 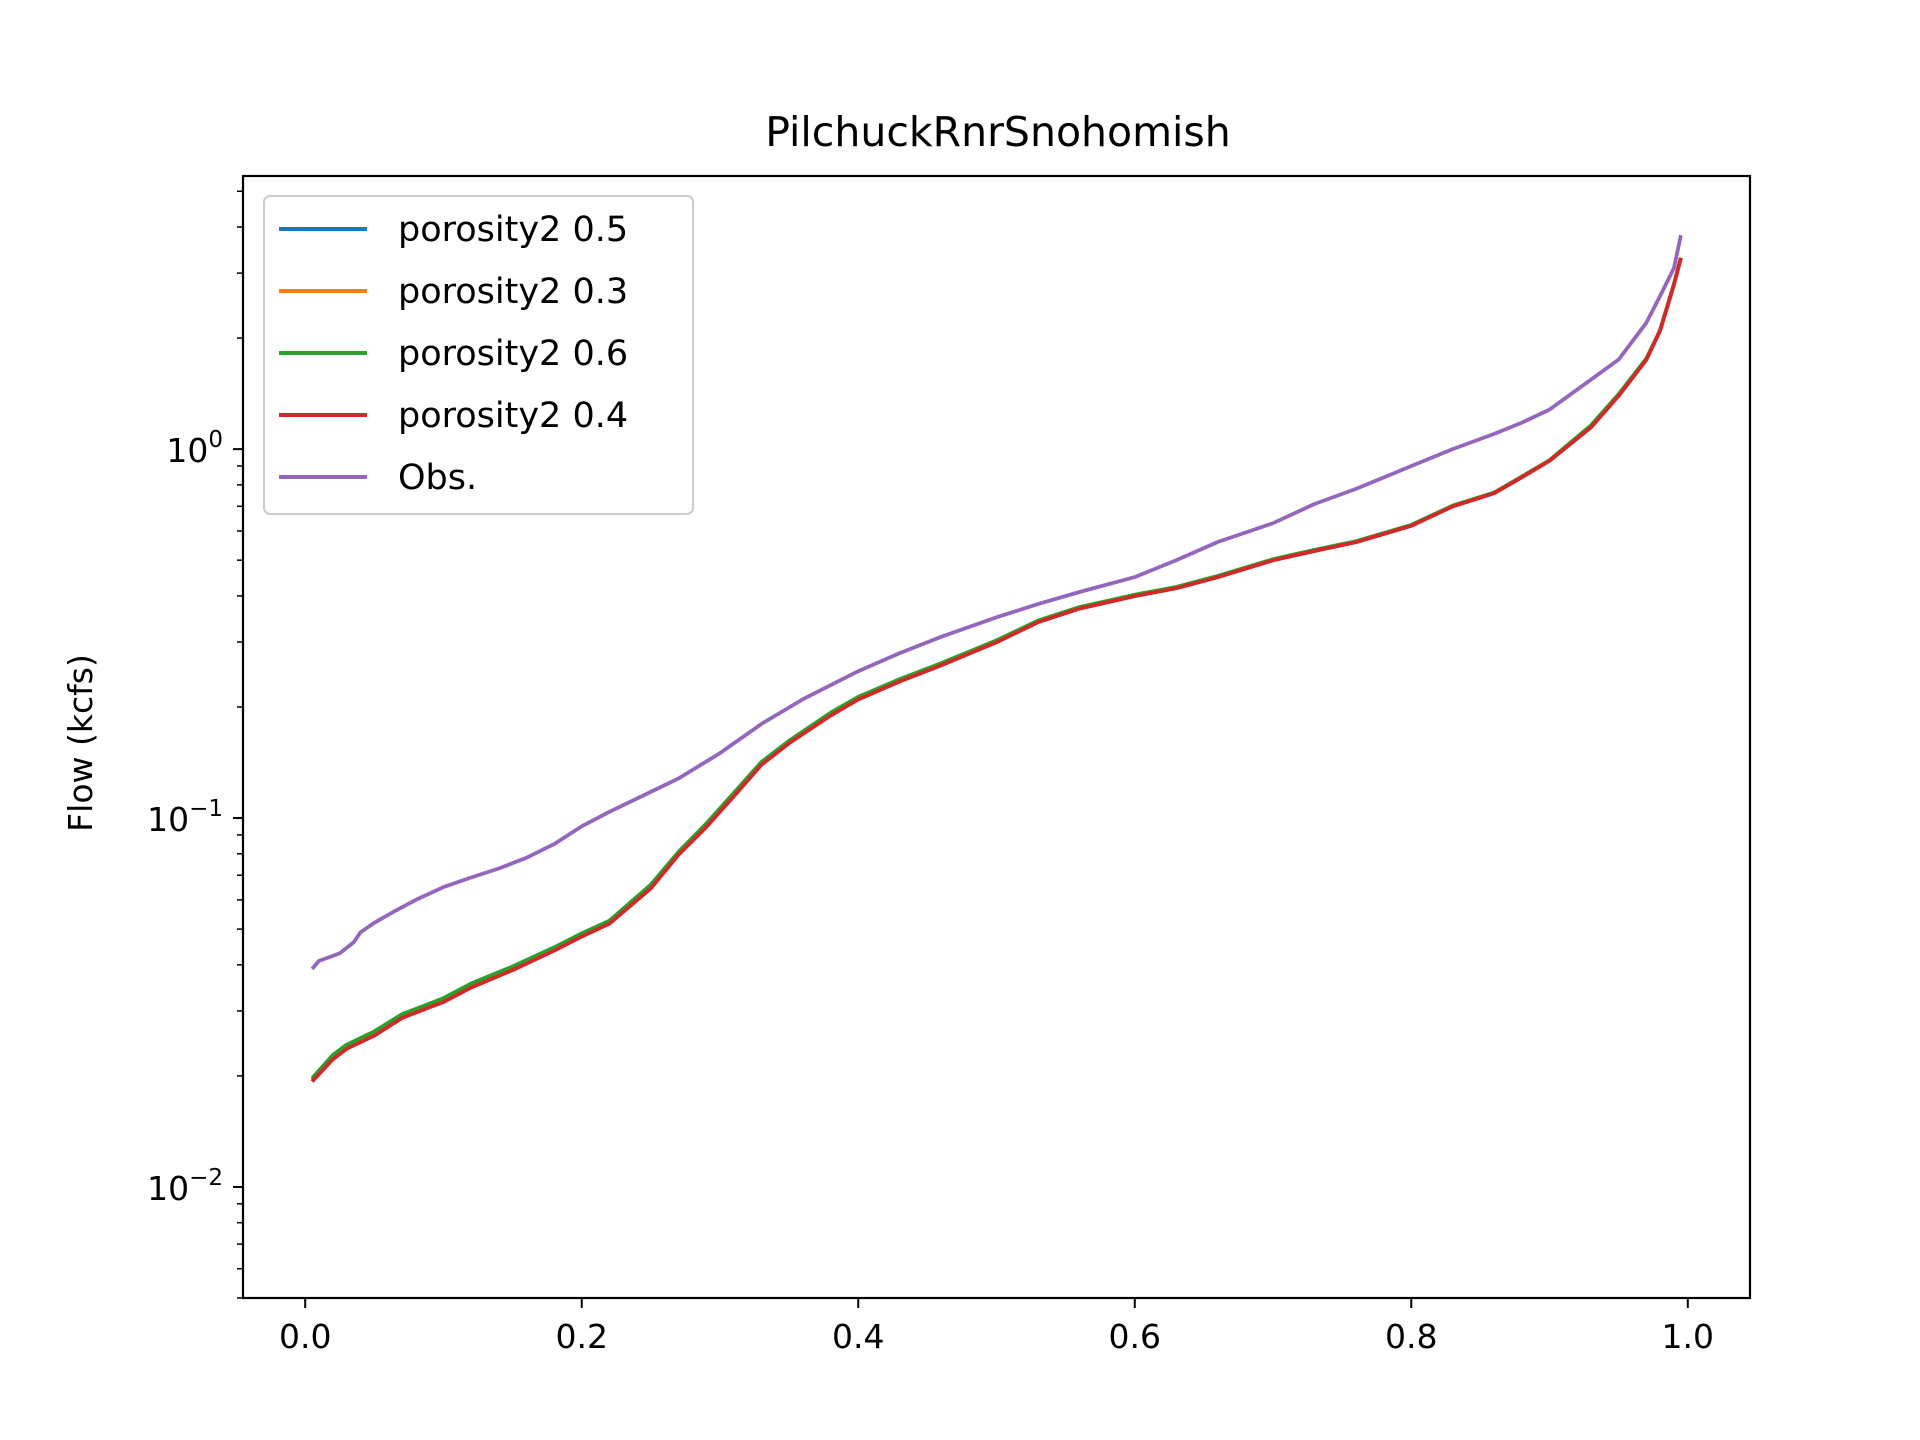 What do you see at coordinates (998, 132) in the screenshot?
I see `chart-title: PilchuckRnrSnohomish` at bounding box center [998, 132].